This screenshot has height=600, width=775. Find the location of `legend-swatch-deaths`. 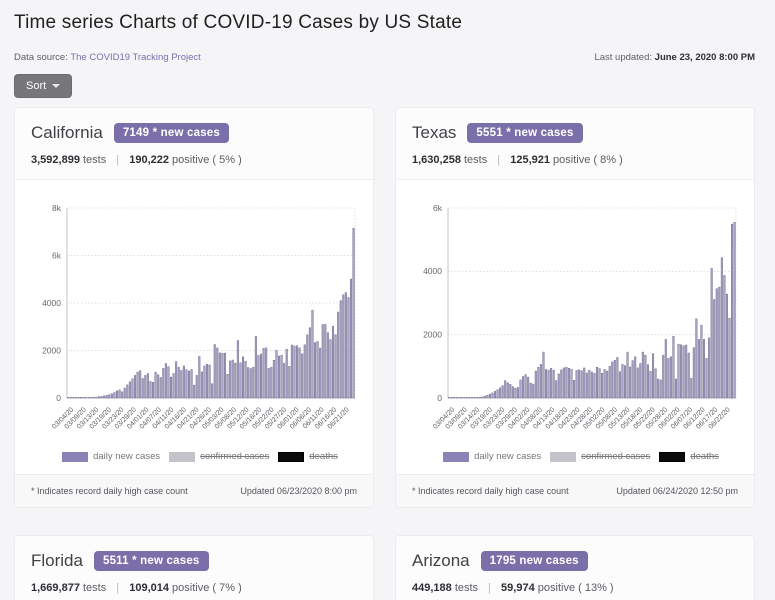

legend-swatch-deaths is located at coordinates (672, 456).